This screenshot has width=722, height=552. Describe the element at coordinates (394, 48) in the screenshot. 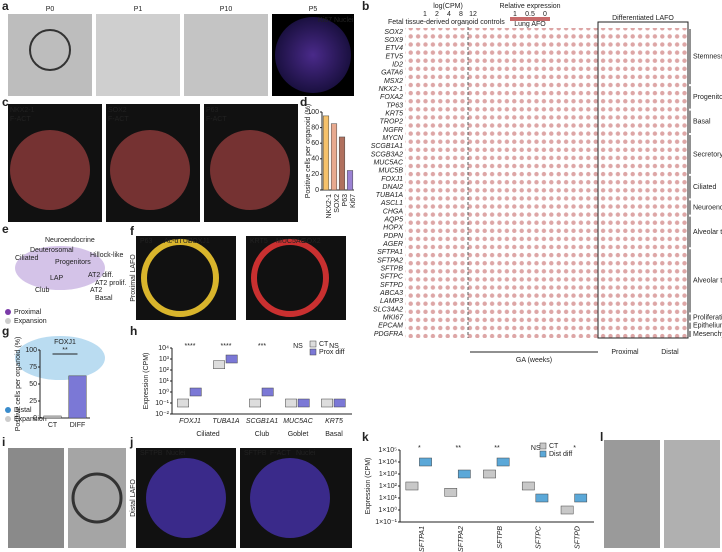

I see `gene-label: ETV4` at that location.